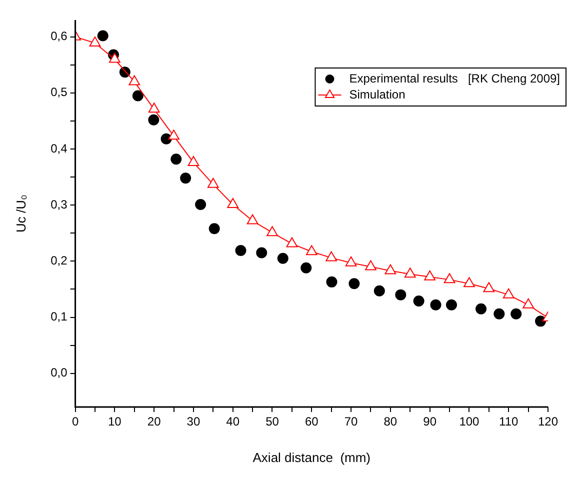 The image size is (570, 480). Describe the element at coordinates (59, 92) in the screenshot. I see `y-tick-label: 0,5` at that location.